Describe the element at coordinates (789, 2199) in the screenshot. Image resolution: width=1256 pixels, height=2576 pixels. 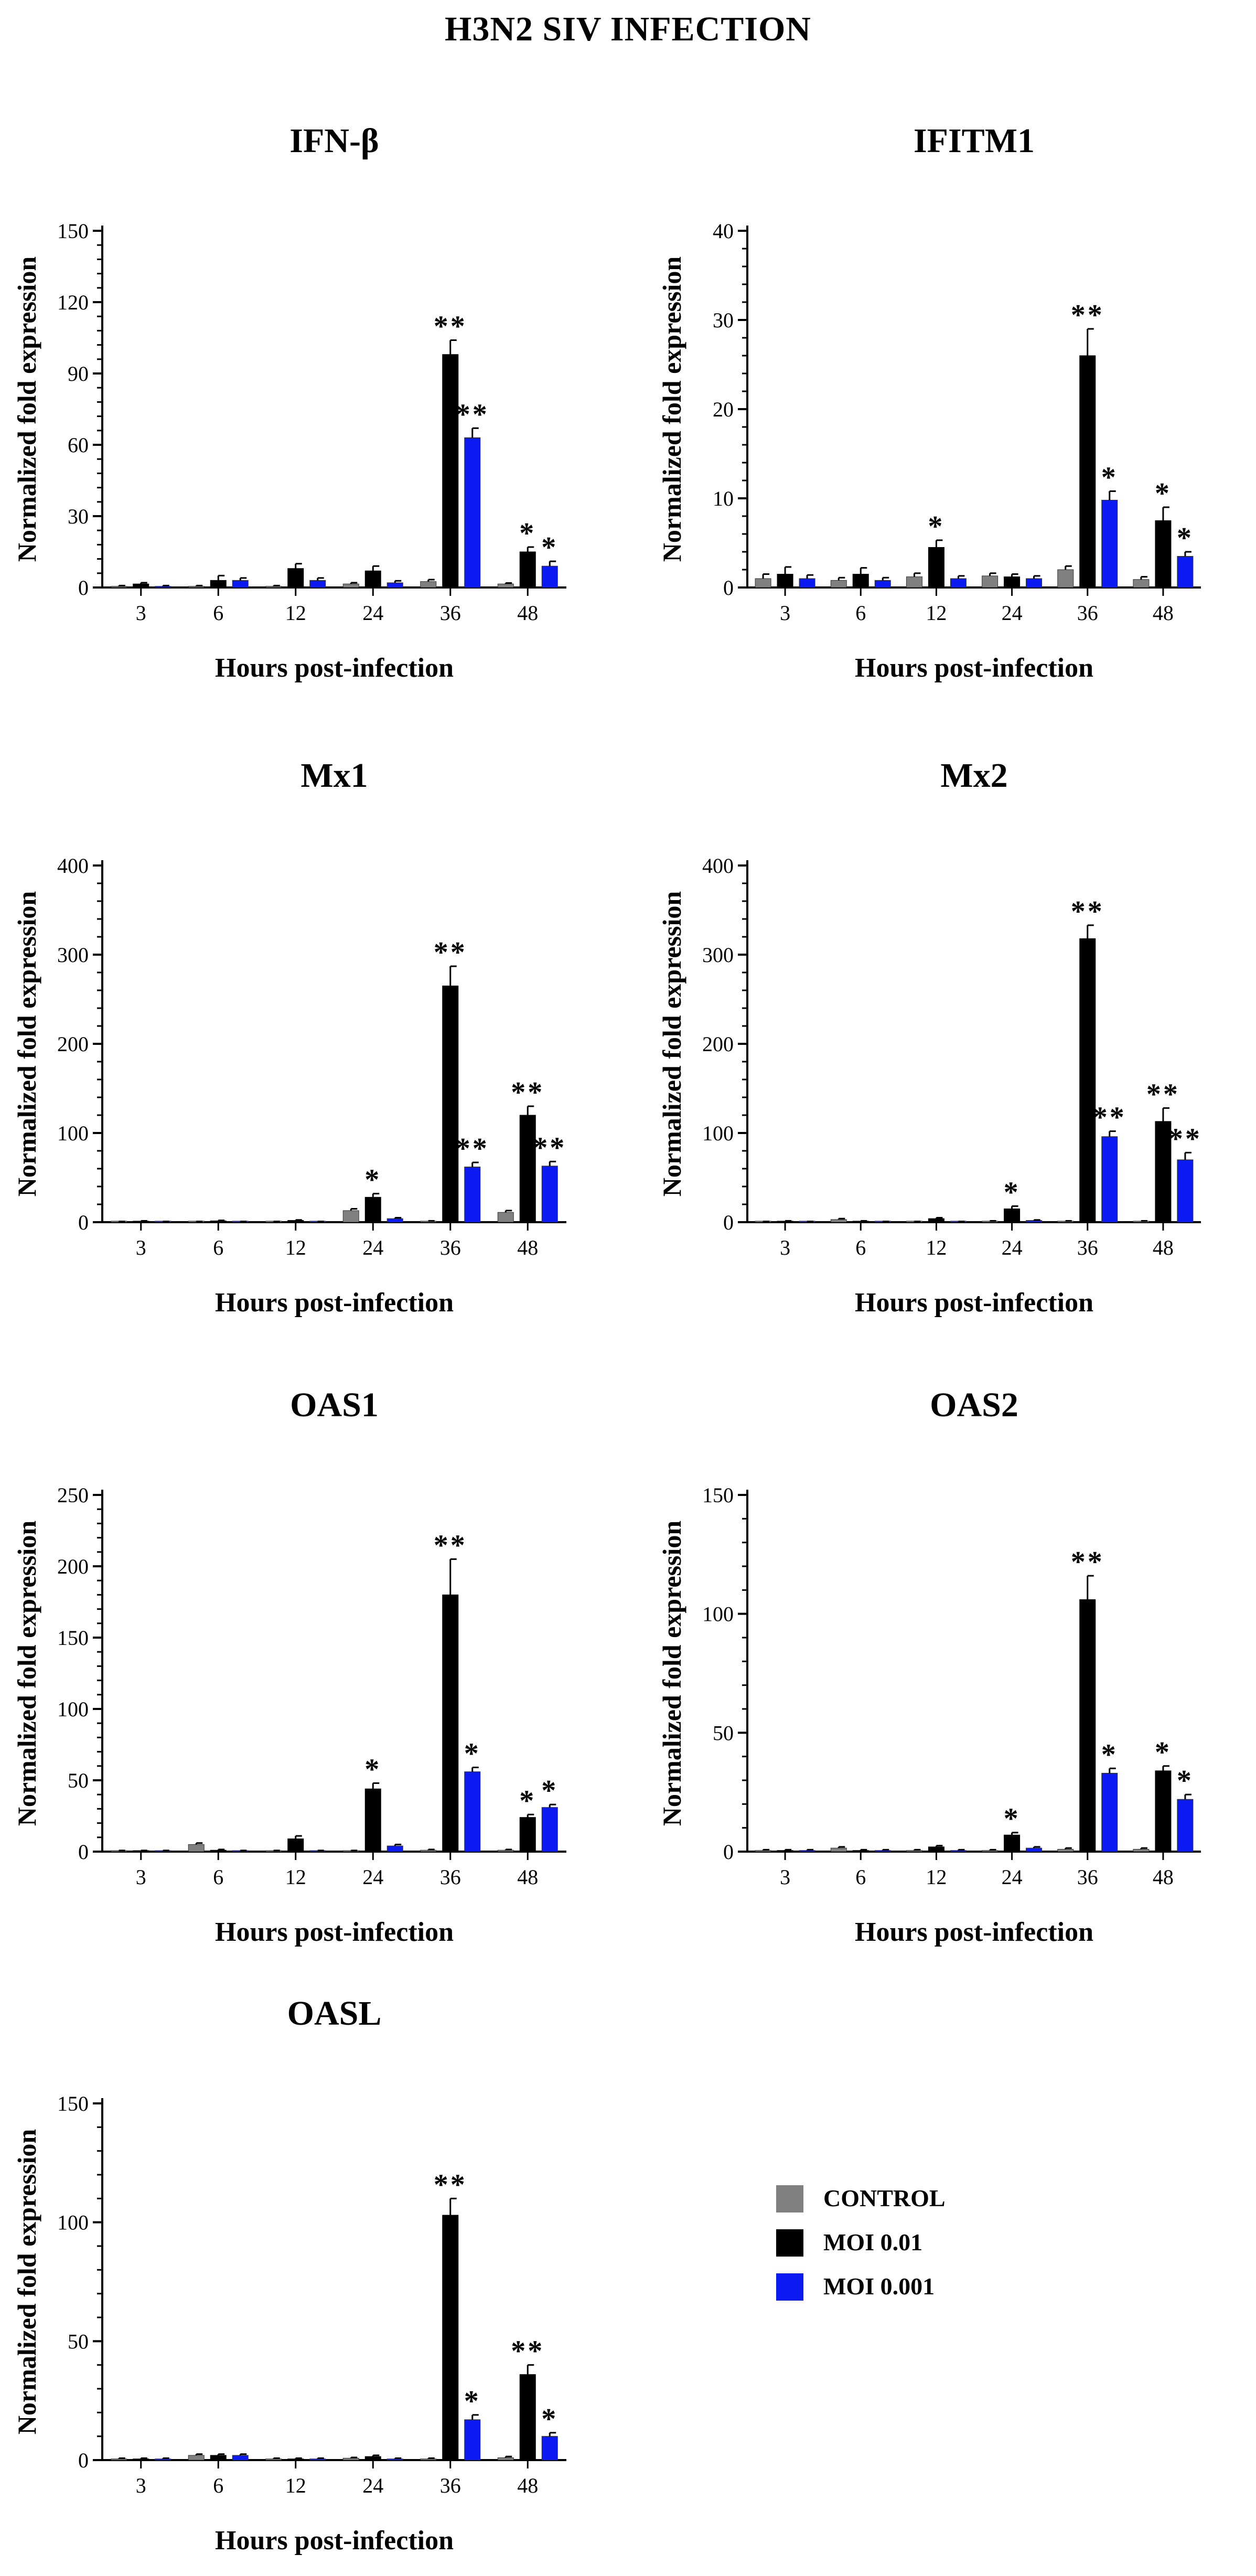
I see `legend-swatch-control` at that location.